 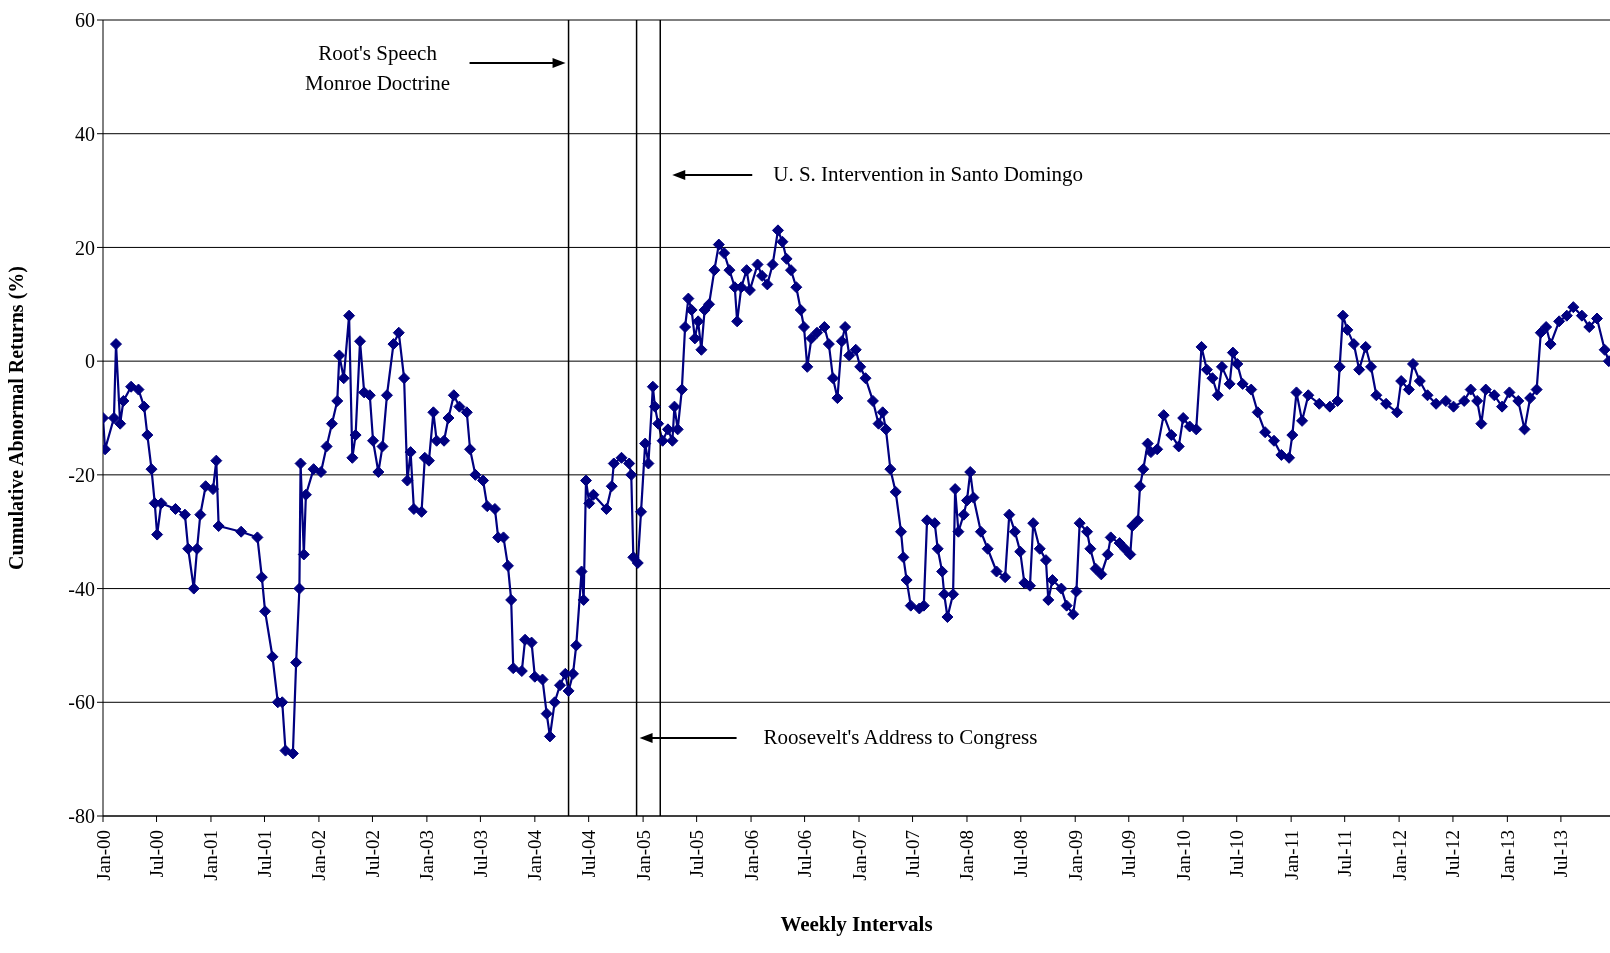 What do you see at coordinates (81, 474) in the screenshot?
I see `y-tick-label: -20` at bounding box center [81, 474].